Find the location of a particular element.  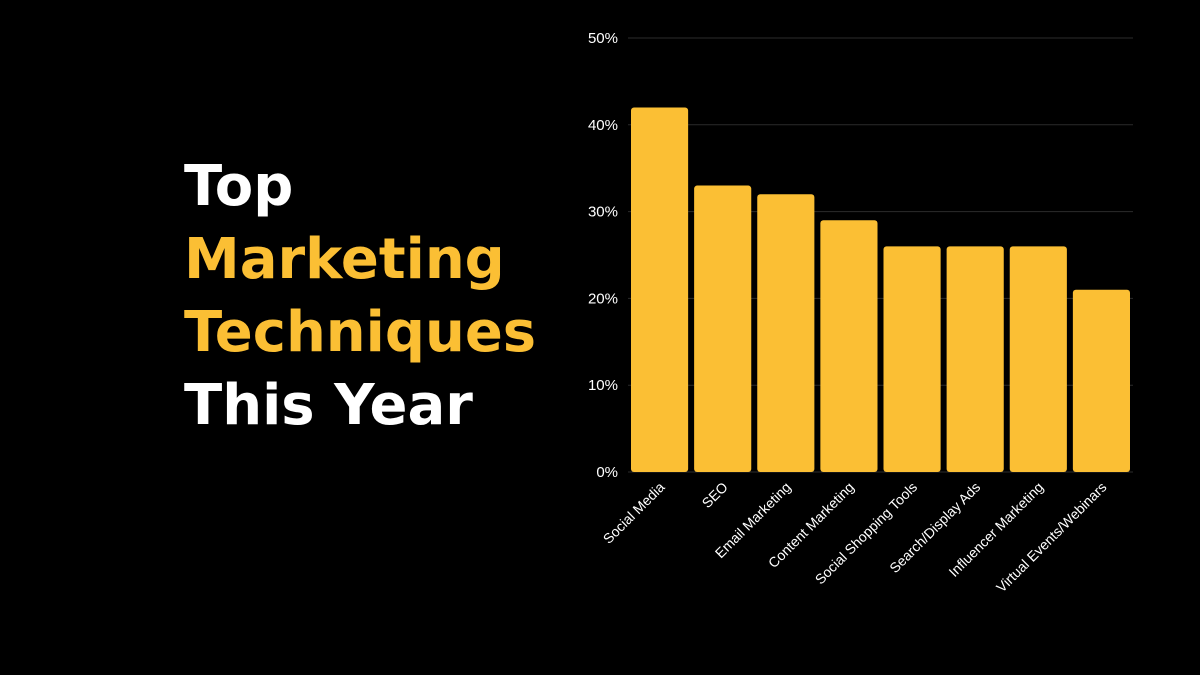

headline: Top Marketing Techniques This Year is located at coordinates (360, 296).